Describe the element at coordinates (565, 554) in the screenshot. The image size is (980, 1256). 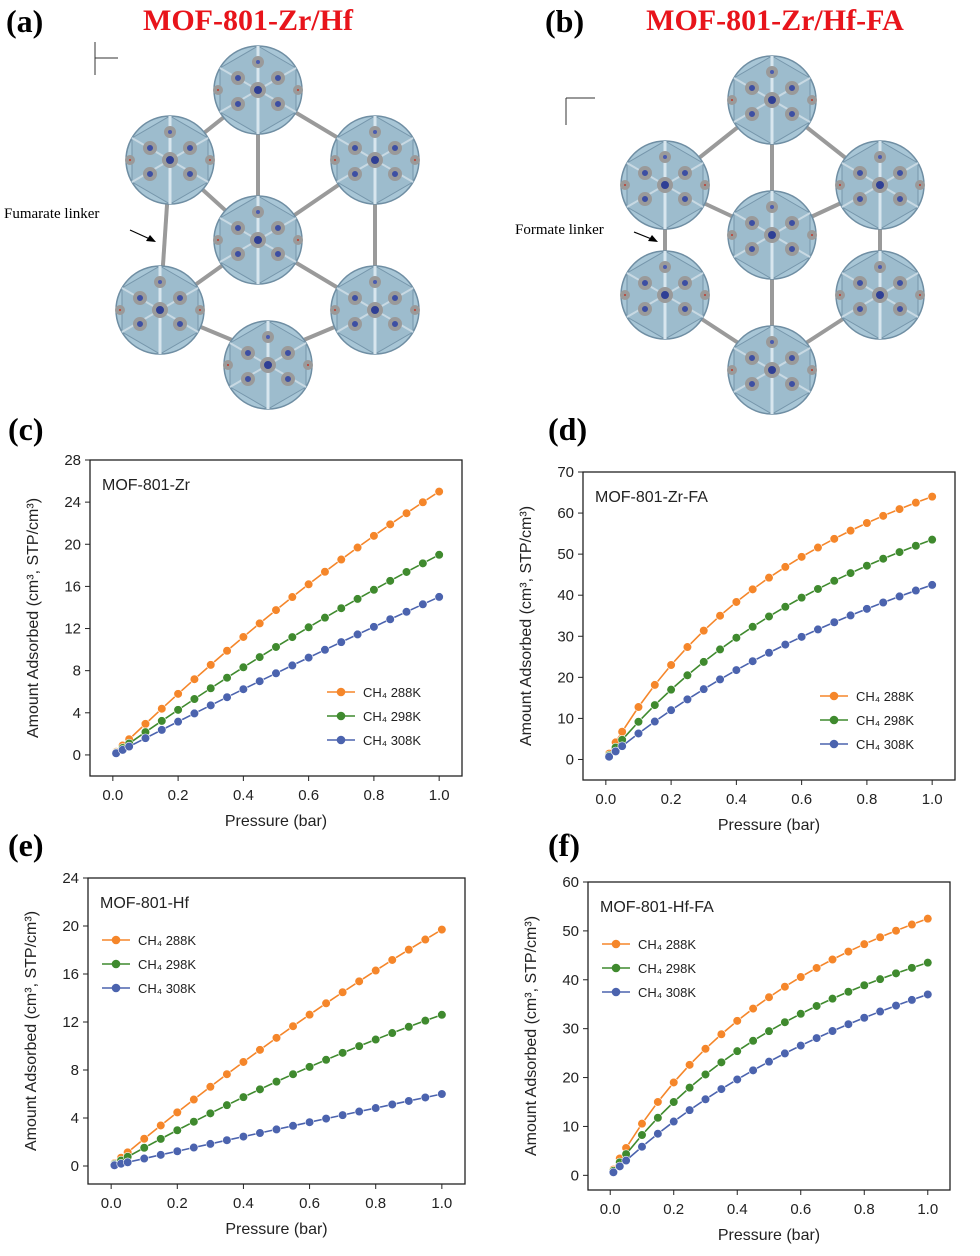
I see `y-tick-label: 50` at that location.